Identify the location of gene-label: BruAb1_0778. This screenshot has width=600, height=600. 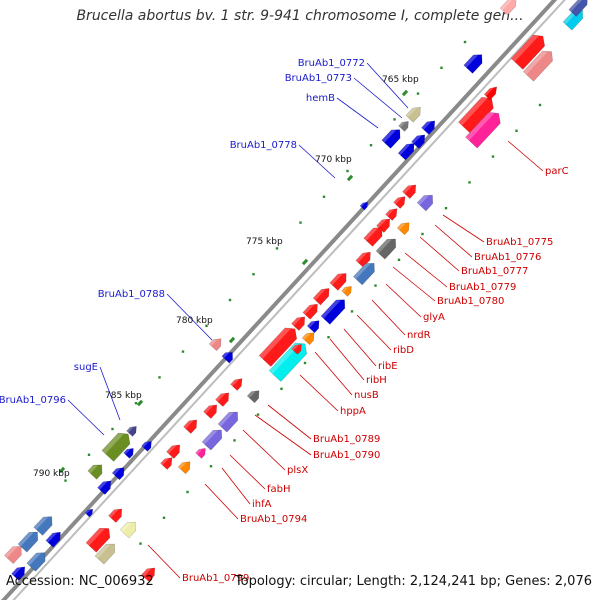
(263, 145).